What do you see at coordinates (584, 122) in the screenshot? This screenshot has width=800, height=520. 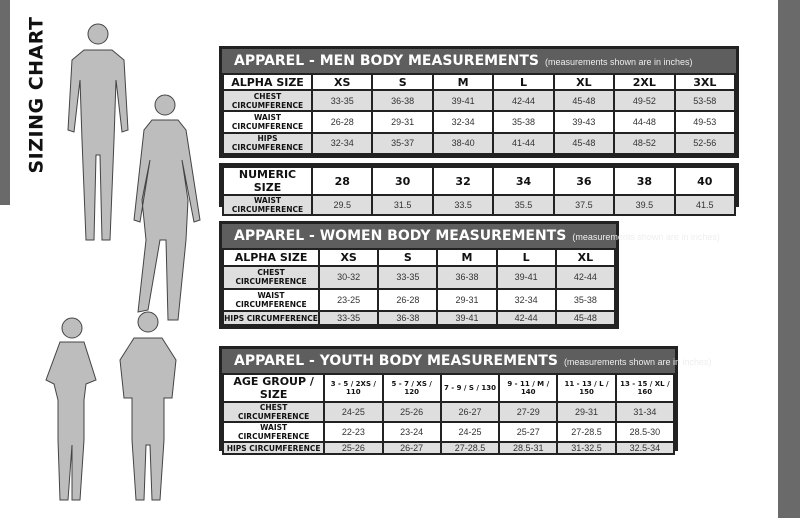 I see `table-cell: 39-43` at bounding box center [584, 122].